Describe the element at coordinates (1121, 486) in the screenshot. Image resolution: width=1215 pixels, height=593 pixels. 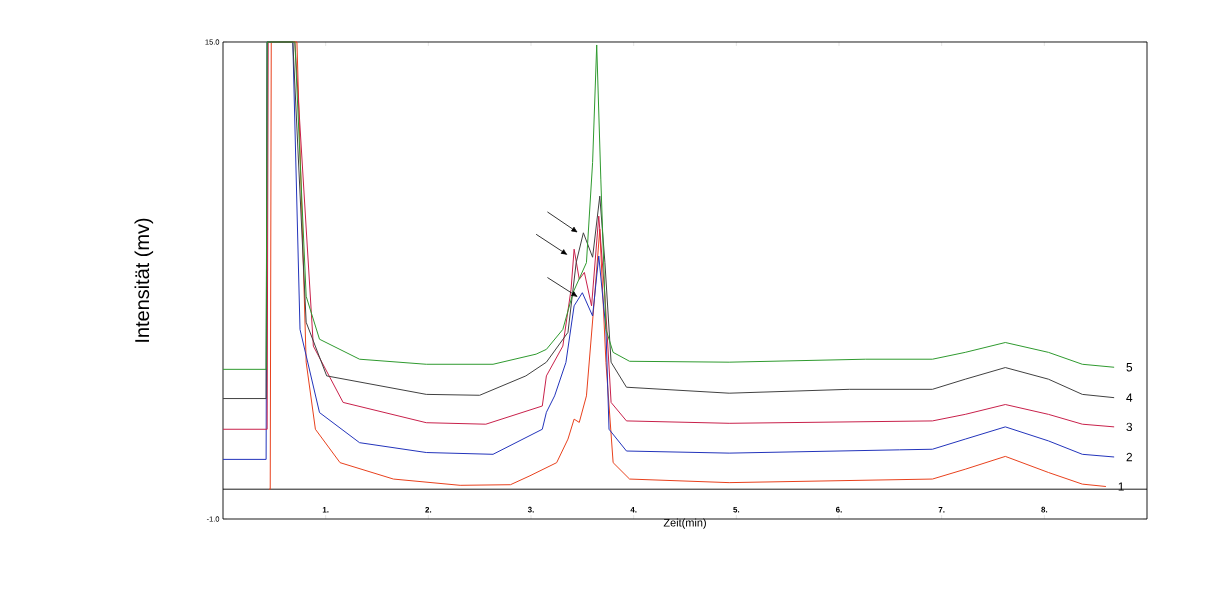
I see `series-label: 1` at that location.